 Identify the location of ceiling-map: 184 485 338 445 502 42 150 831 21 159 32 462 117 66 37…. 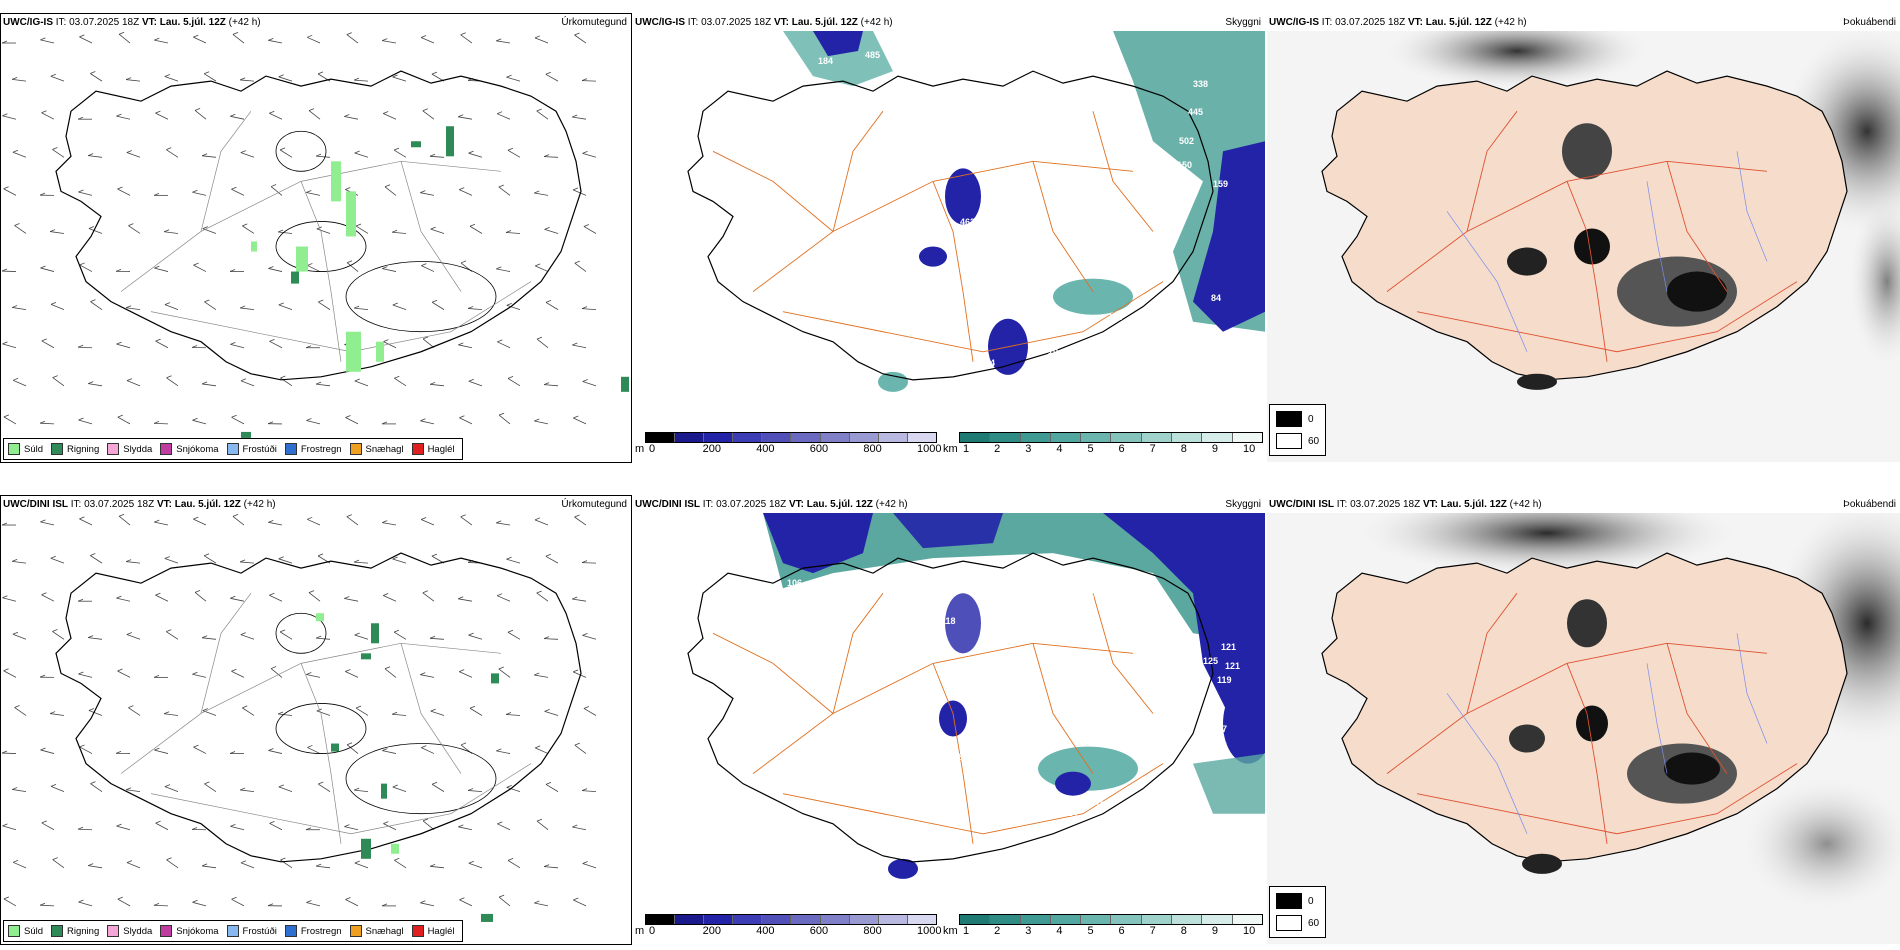
(949, 231).